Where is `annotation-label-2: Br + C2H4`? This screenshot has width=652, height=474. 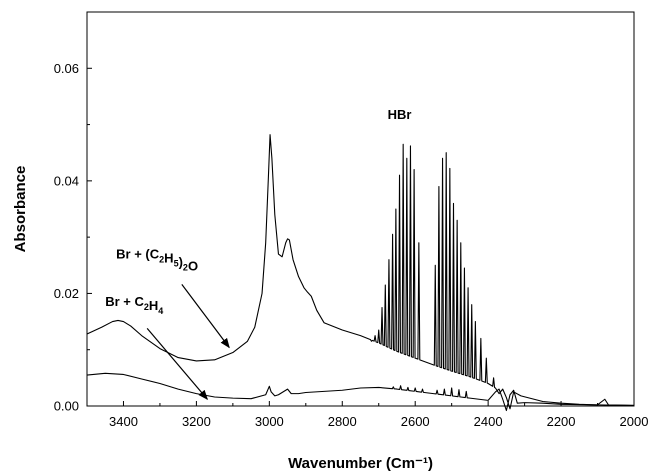
annotation-label-2: Br + C2H4 is located at coordinates (134, 305).